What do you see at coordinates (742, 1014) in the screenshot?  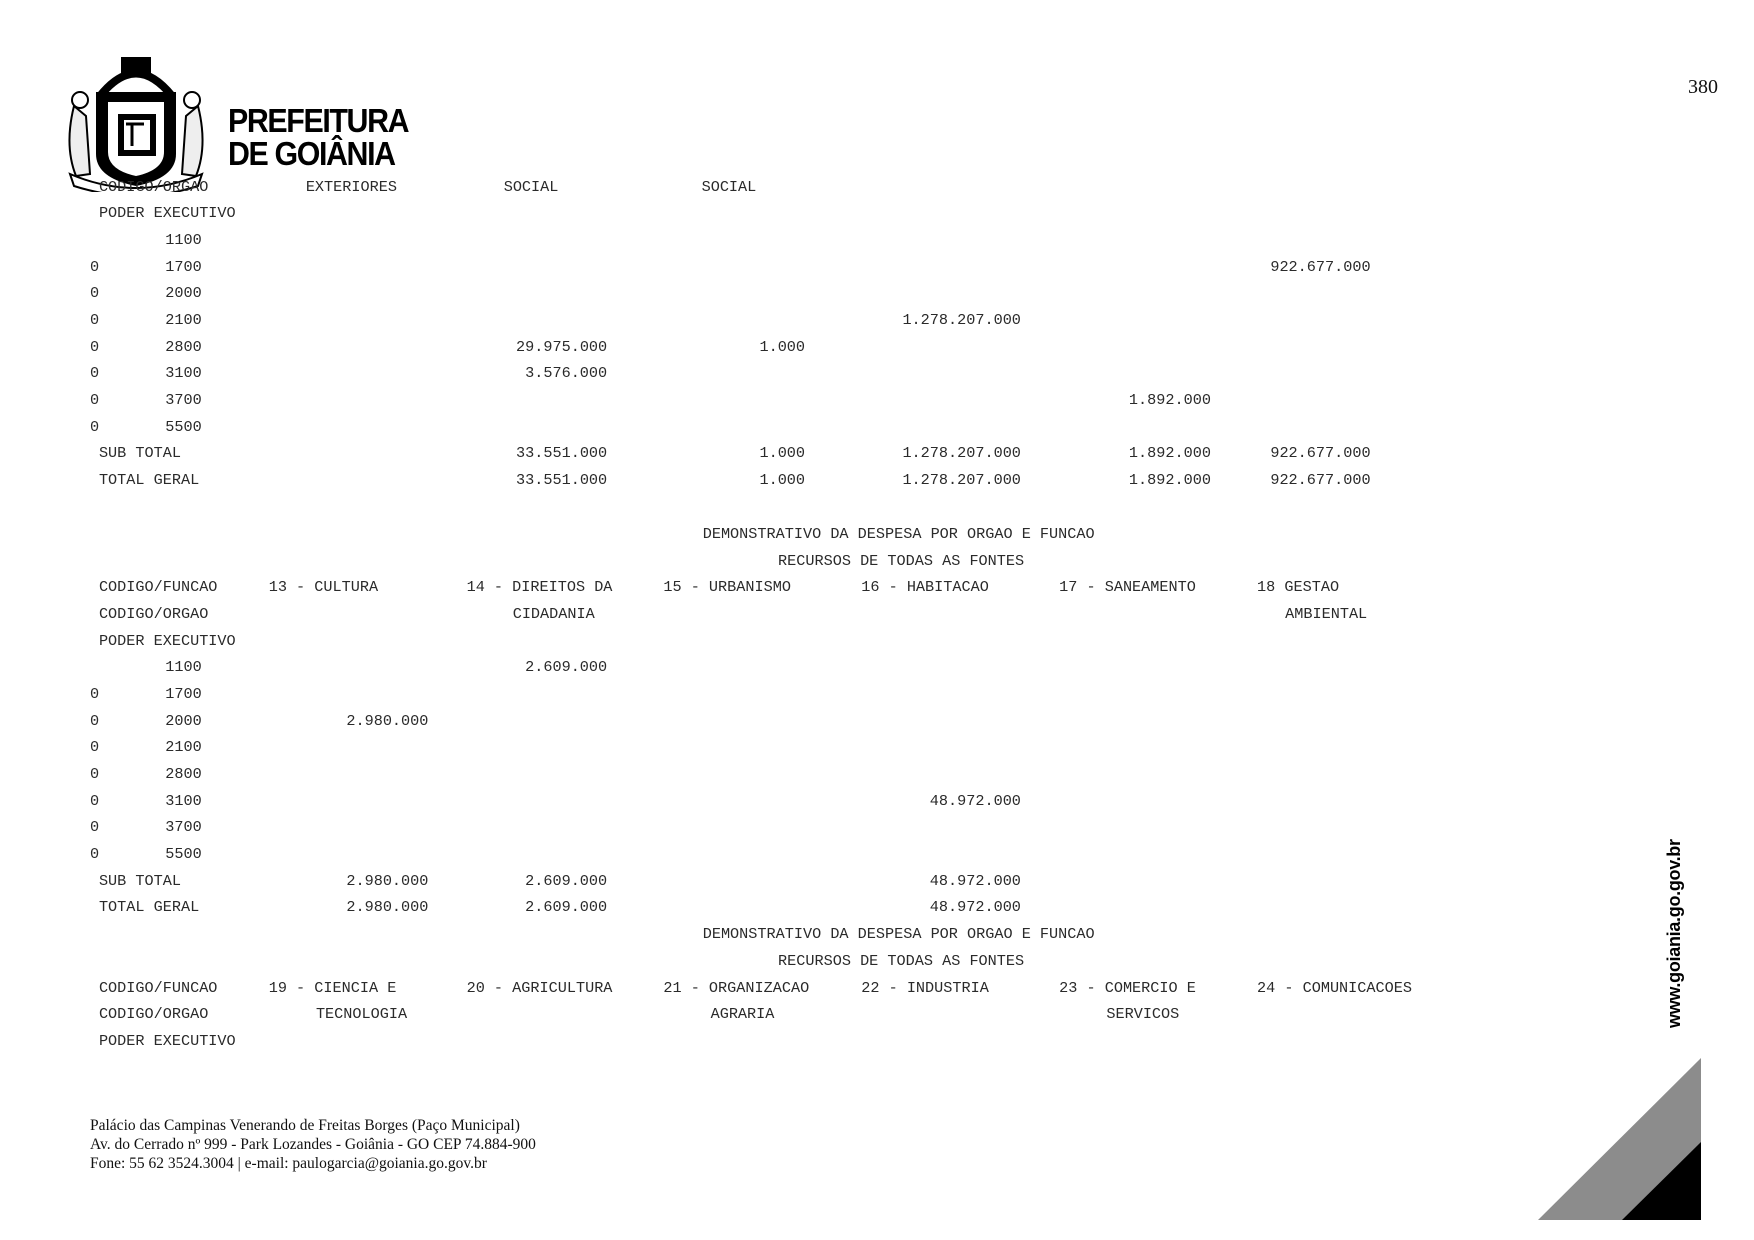 I see `column-header-function: AGRARIA` at bounding box center [742, 1014].